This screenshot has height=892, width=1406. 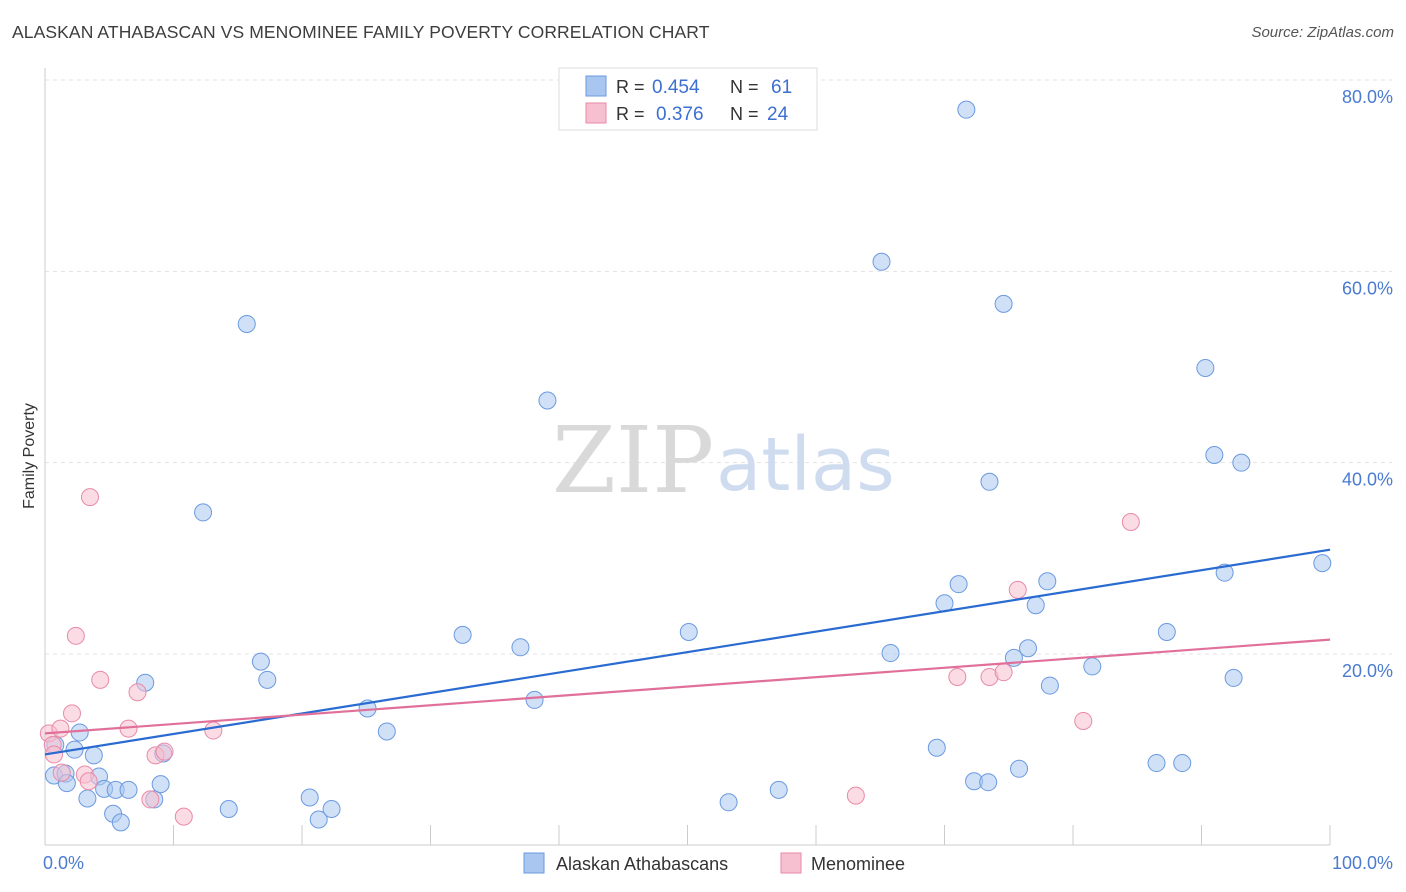 What do you see at coordinates (778, 114) in the screenshot?
I see `legend-n-value-2: 24` at bounding box center [778, 114].